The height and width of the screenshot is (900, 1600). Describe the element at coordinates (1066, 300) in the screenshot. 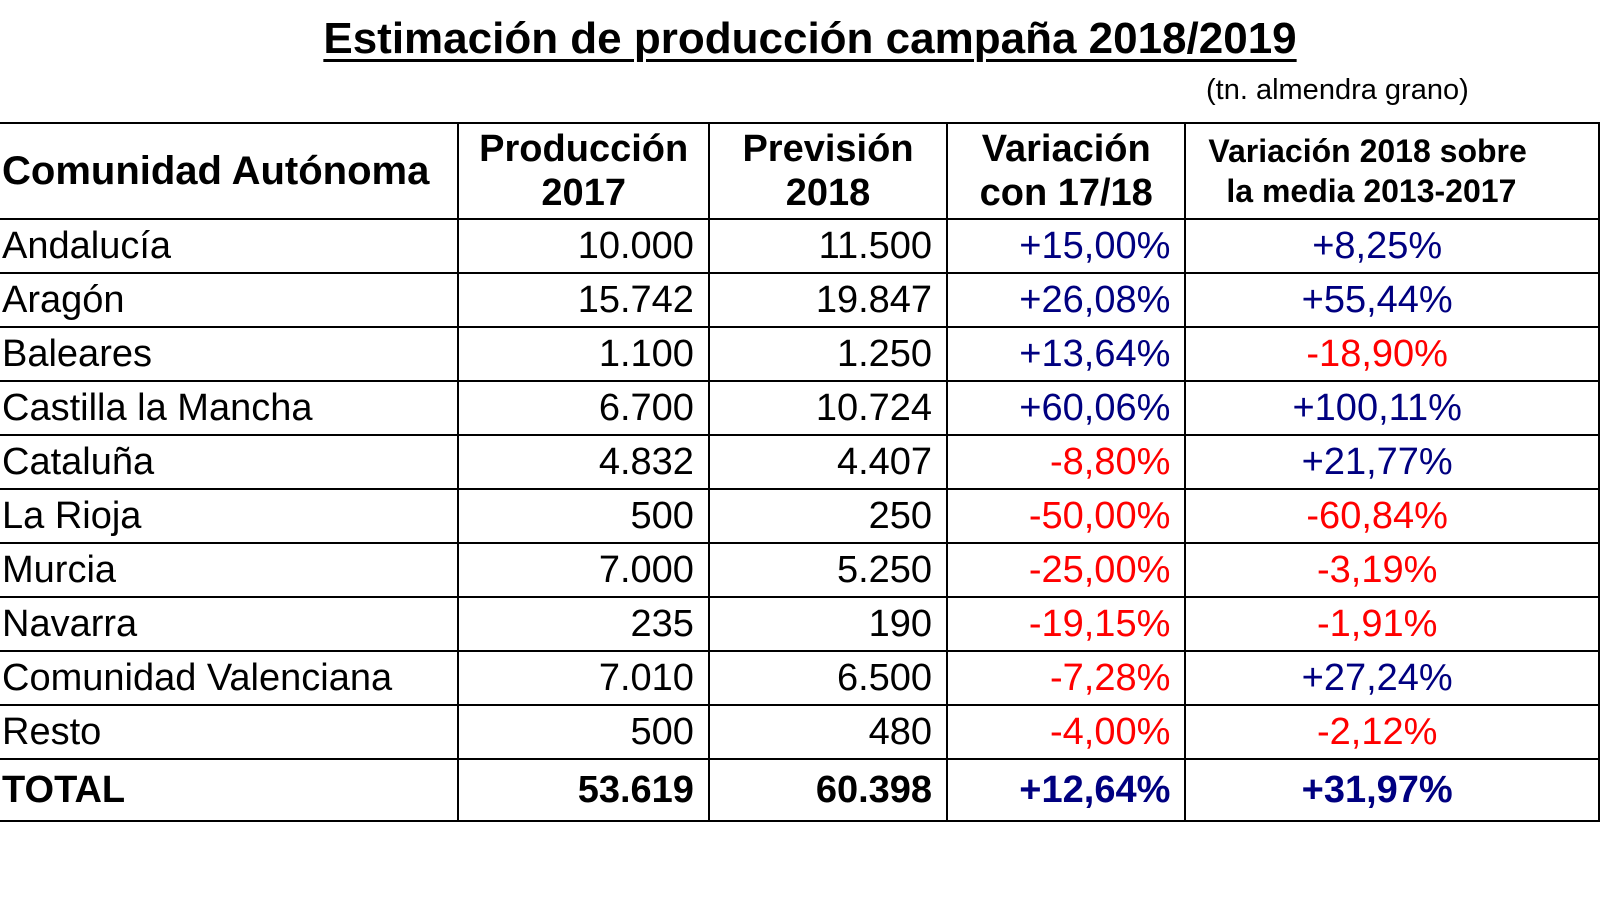

I see `cell-variation-17-18: +26,08%` at that location.